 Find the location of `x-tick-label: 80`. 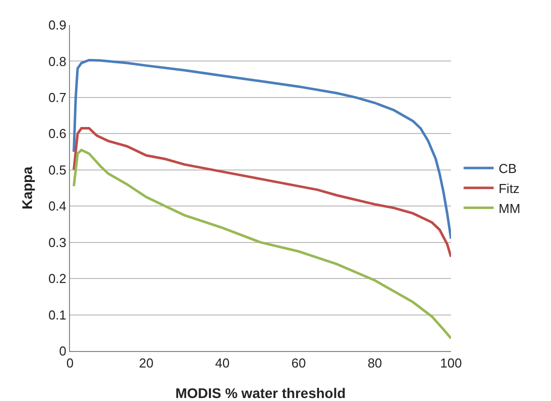

x-tick-label: 80 is located at coordinates (375, 363).